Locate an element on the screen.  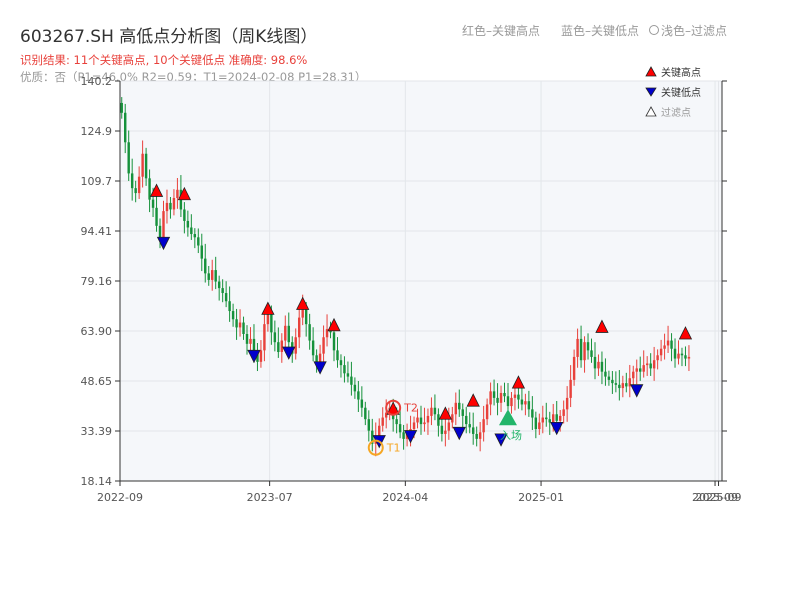
annotation-t1-label: T1 is located at coordinates (393, 448).